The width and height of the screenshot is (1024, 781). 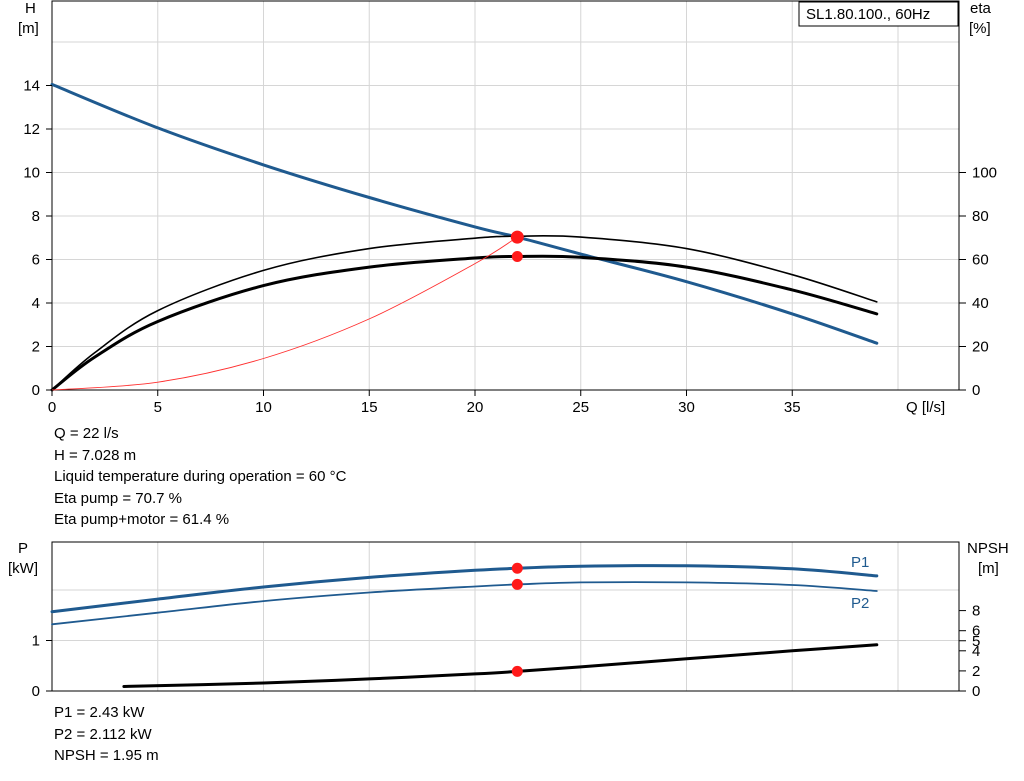 What do you see at coordinates (106, 756) in the screenshot?
I see `npsh-readout: NPSH = 1.95 m` at bounding box center [106, 756].